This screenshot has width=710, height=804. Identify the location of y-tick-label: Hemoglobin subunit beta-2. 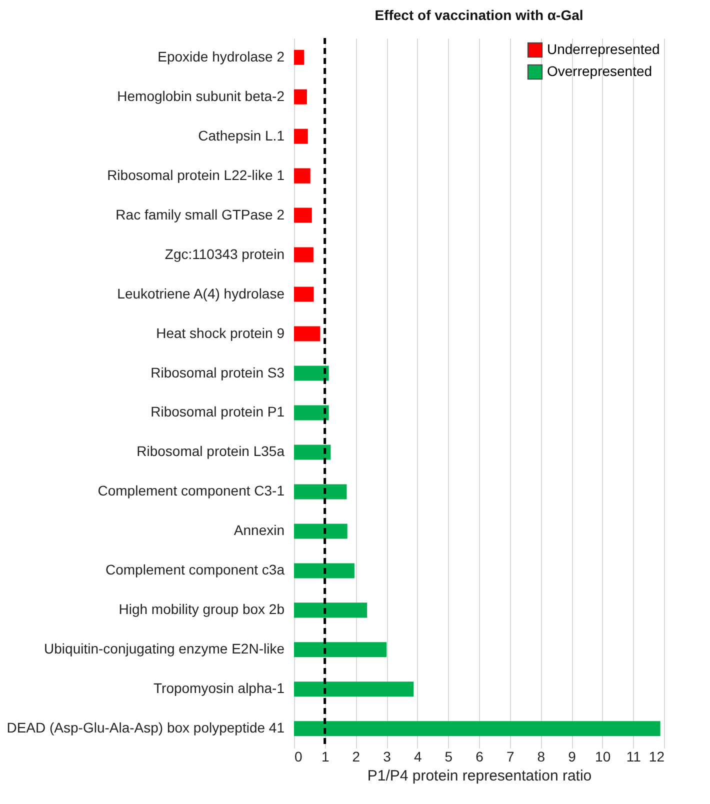
(201, 96).